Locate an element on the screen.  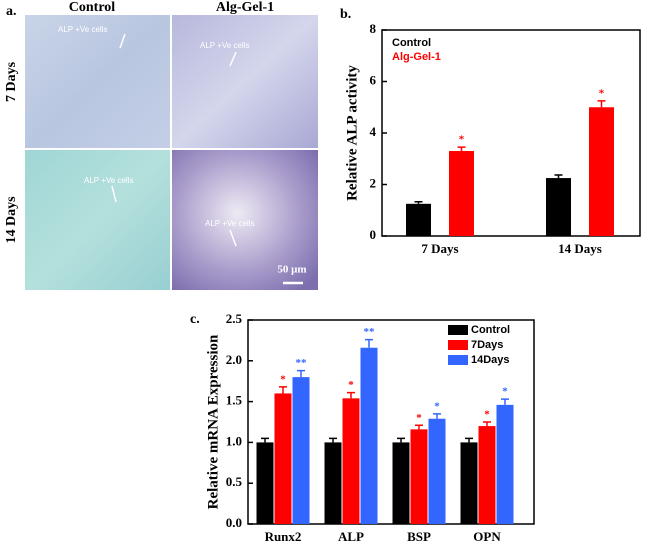
y-tick-label: 2.5 is located at coordinates (234, 318).